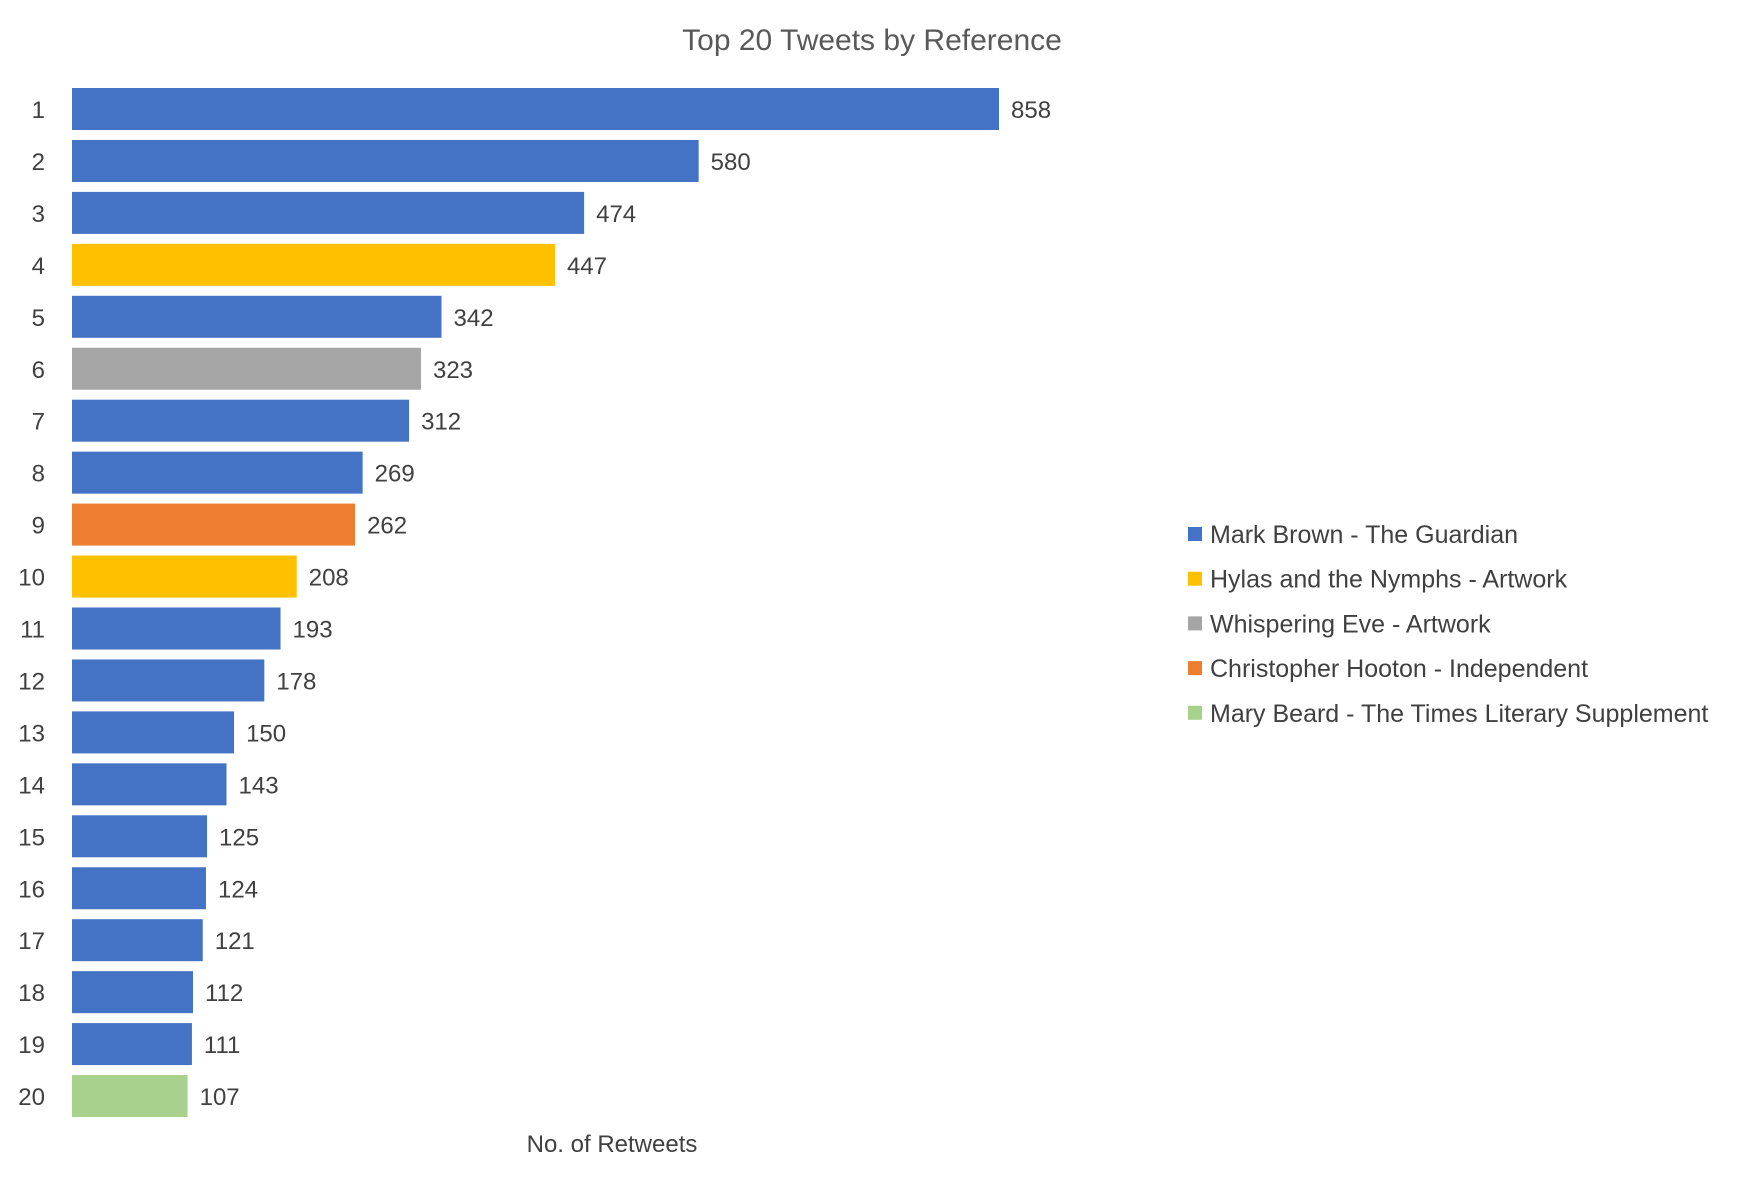 Image resolution: width=1737 pixels, height=1179 pixels. I want to click on value-label-11: 193, so click(313, 630).